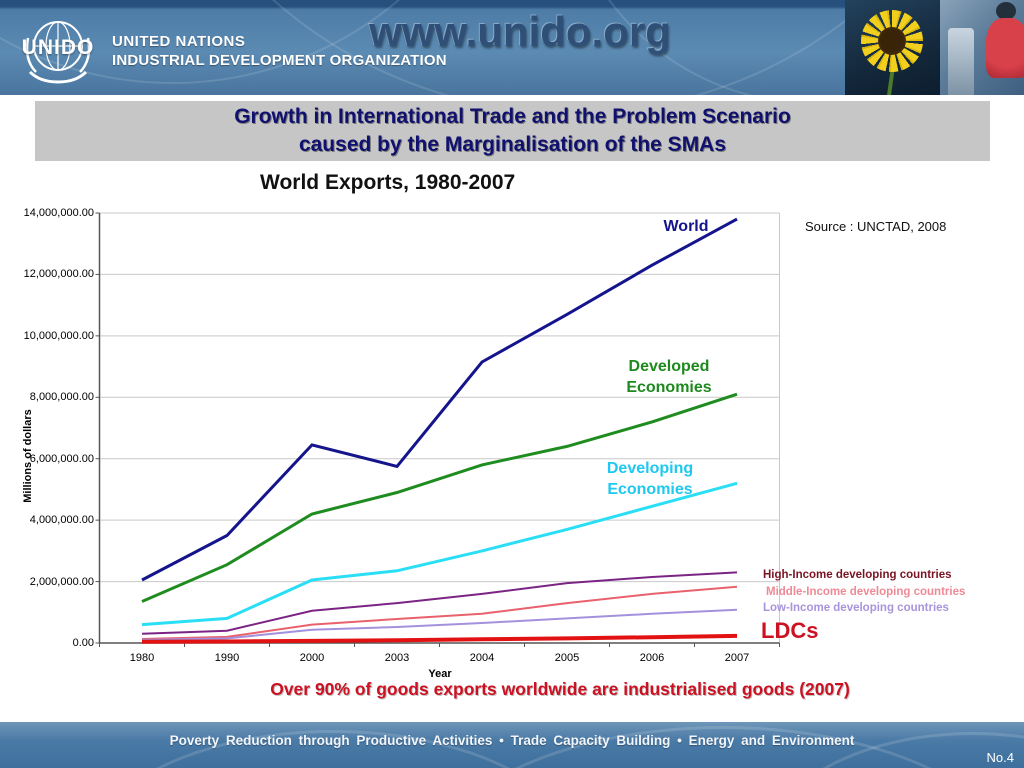 This screenshot has width=1024, height=768. What do you see at coordinates (83, 643) in the screenshot?
I see `y-axis-tick-label: 0.00` at bounding box center [83, 643].